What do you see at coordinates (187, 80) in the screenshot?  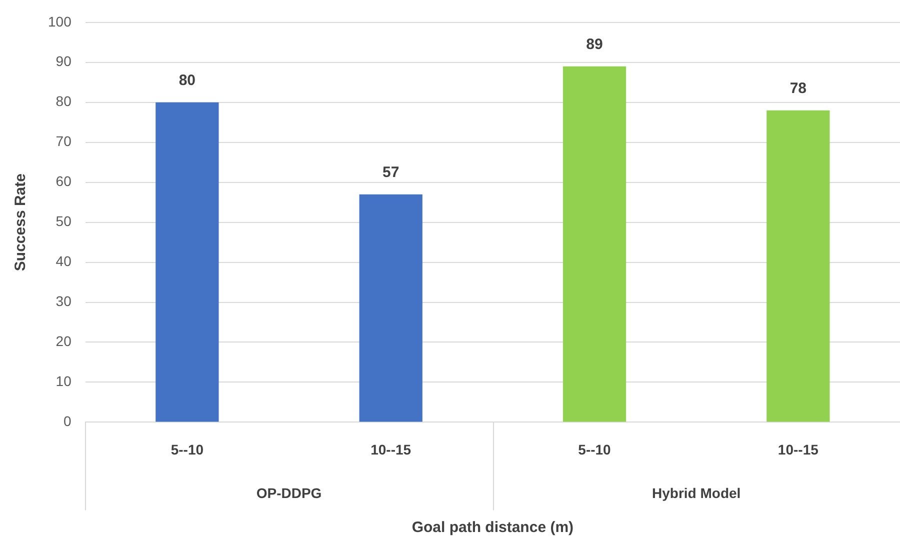 I see `data-label: 80` at bounding box center [187, 80].